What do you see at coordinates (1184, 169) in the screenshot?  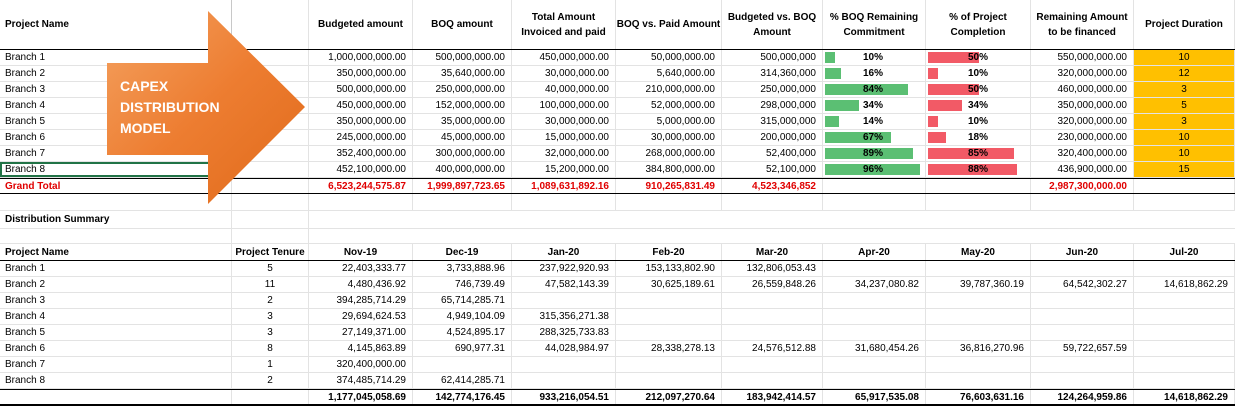 I see `duration-cell: 15` at bounding box center [1184, 169].